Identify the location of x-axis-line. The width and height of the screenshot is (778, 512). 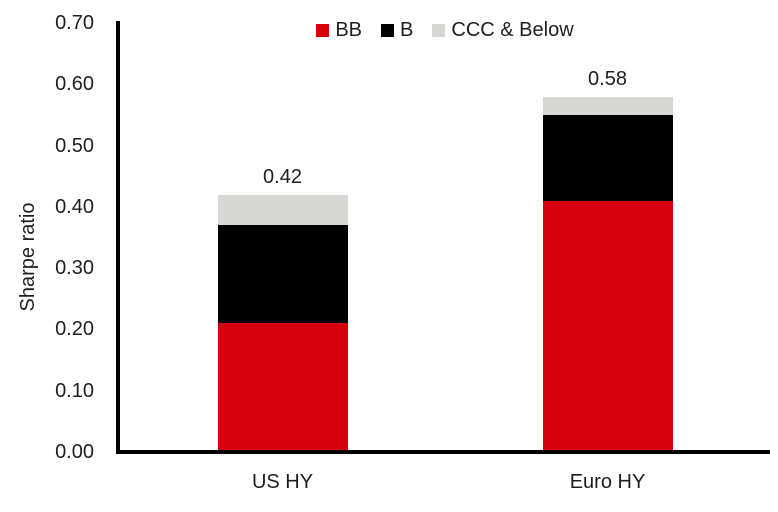
(443, 452).